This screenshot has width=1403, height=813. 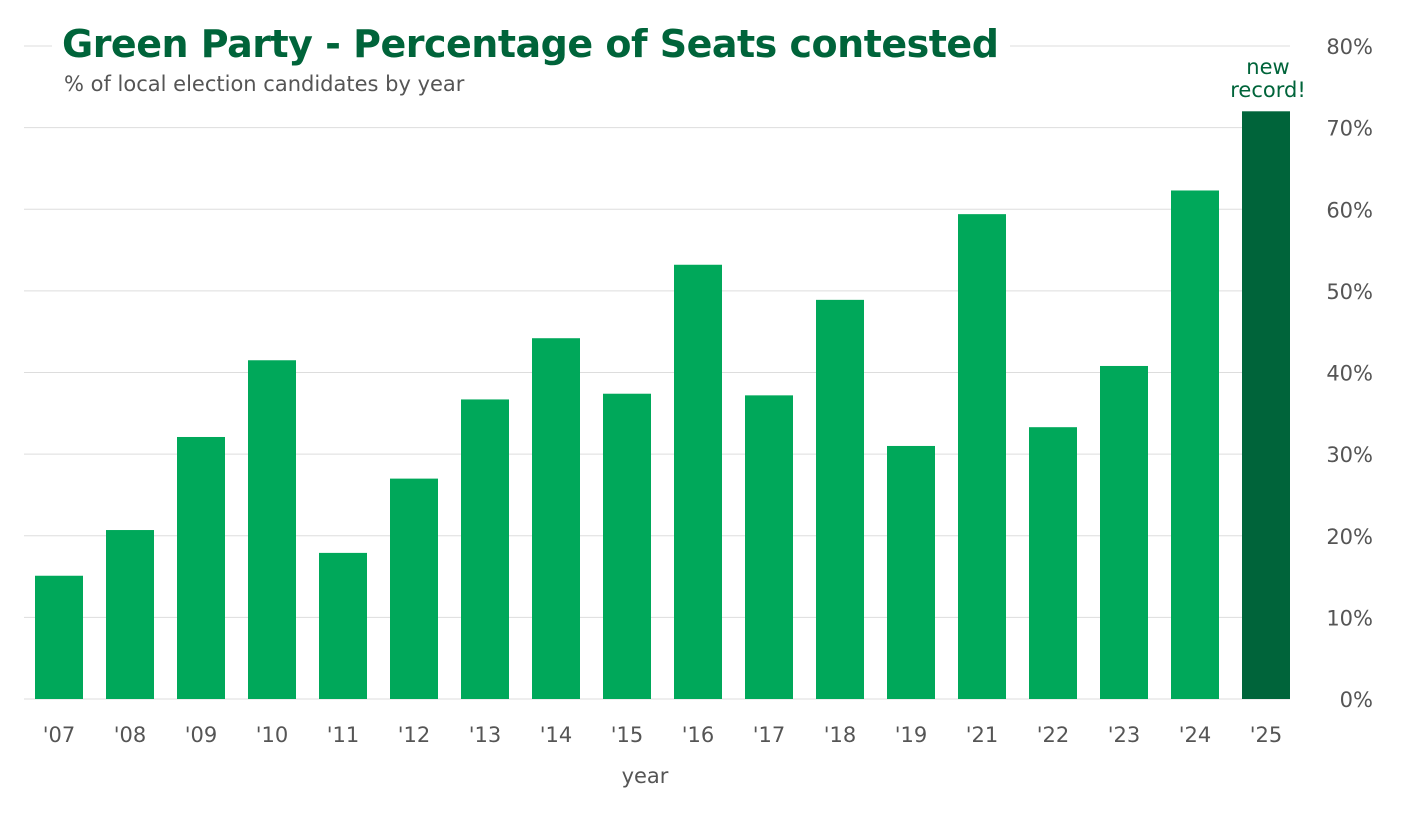 I want to click on x-tick-label: '15, so click(x=627, y=735).